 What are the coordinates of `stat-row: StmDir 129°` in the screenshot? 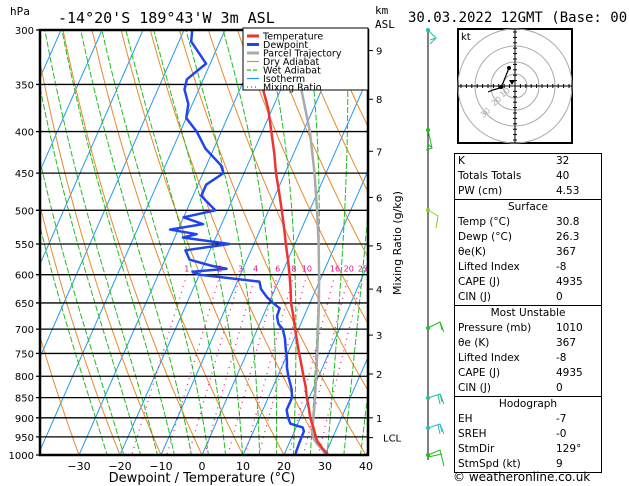 It's located at (528, 449).